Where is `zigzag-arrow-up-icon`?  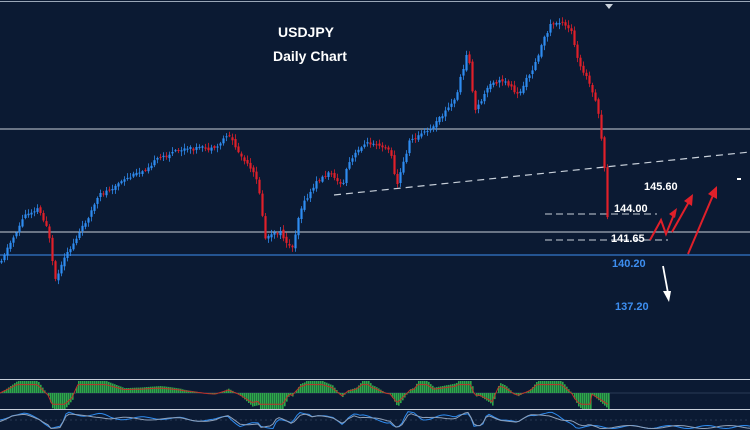 zigzag-arrow-up-icon is located at coordinates (673, 213).